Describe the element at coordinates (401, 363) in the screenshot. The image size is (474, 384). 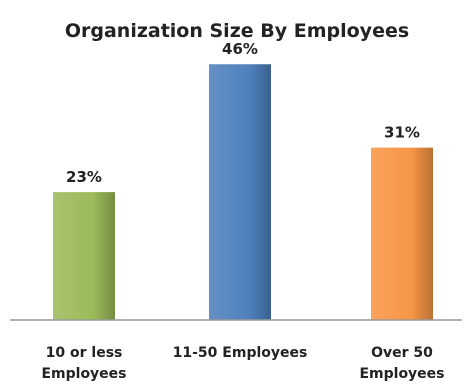
I see `category-label-over-50-employees: Over 50 Employees` at that location.